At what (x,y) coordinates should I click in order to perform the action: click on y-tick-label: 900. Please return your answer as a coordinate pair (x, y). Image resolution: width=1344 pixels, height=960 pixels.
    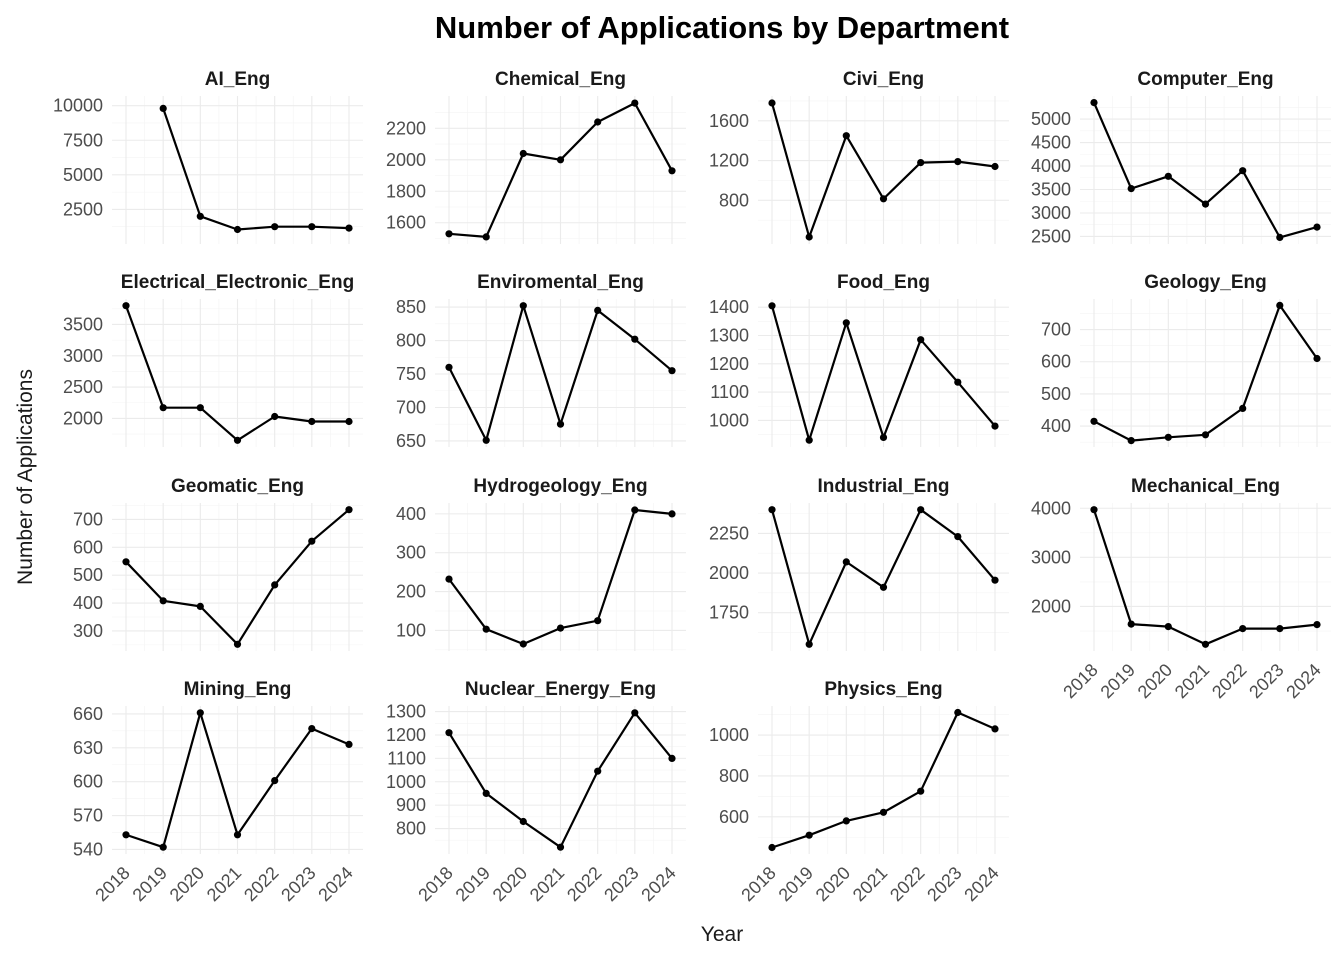
    Looking at the image, I should click on (411, 805).